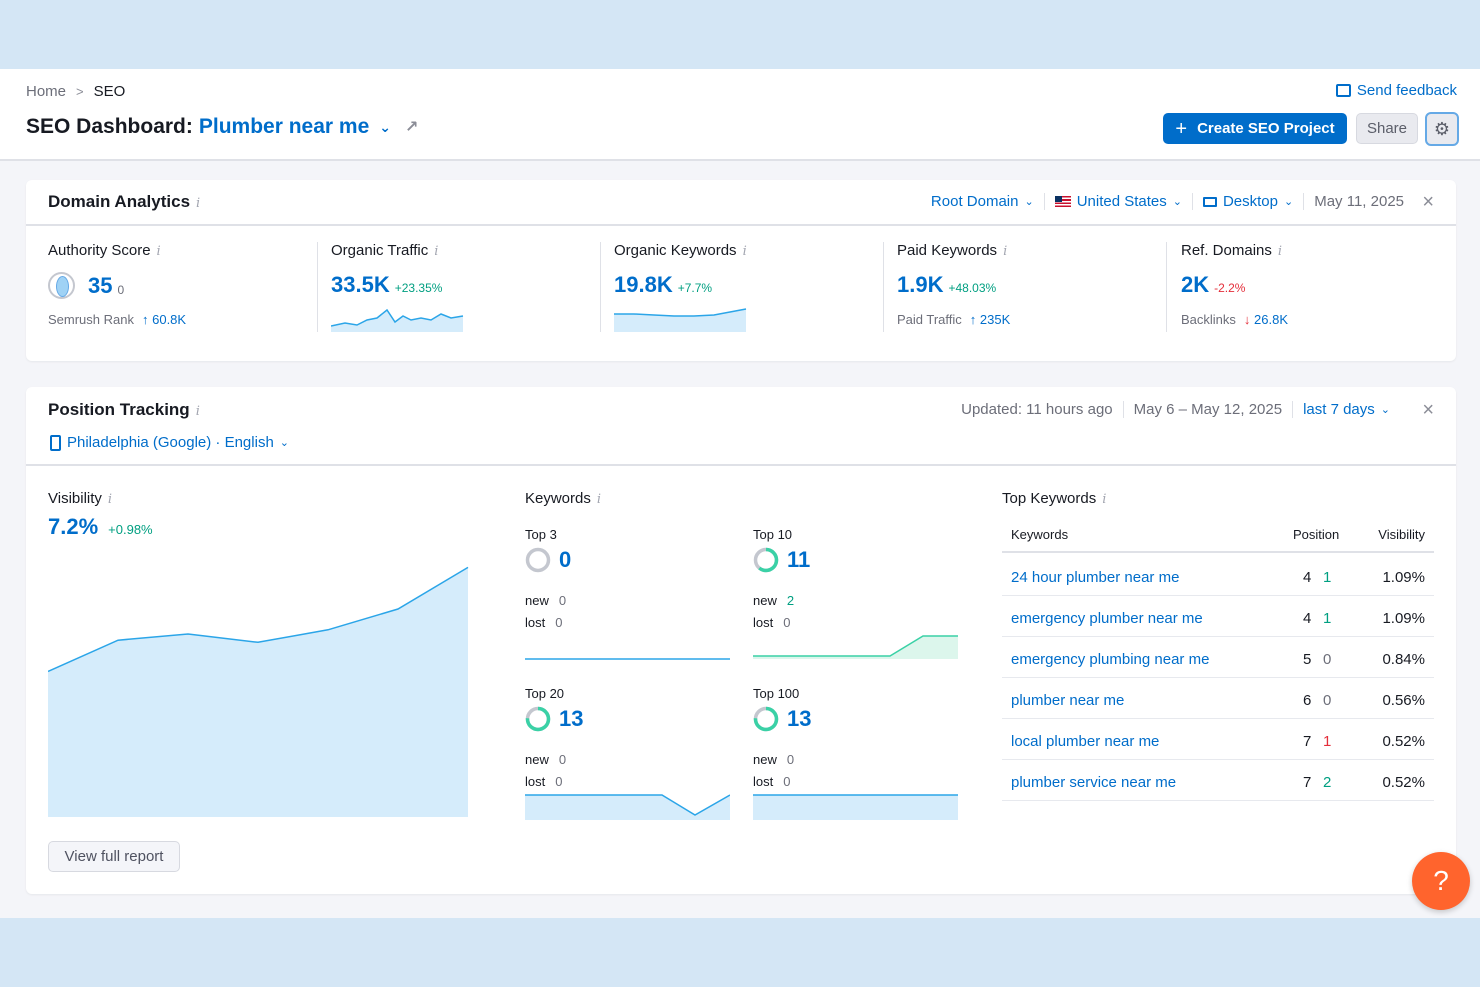 Image resolution: width=1480 pixels, height=987 pixels. I want to click on metric-value: 19.8K +7.7%, so click(663, 285).